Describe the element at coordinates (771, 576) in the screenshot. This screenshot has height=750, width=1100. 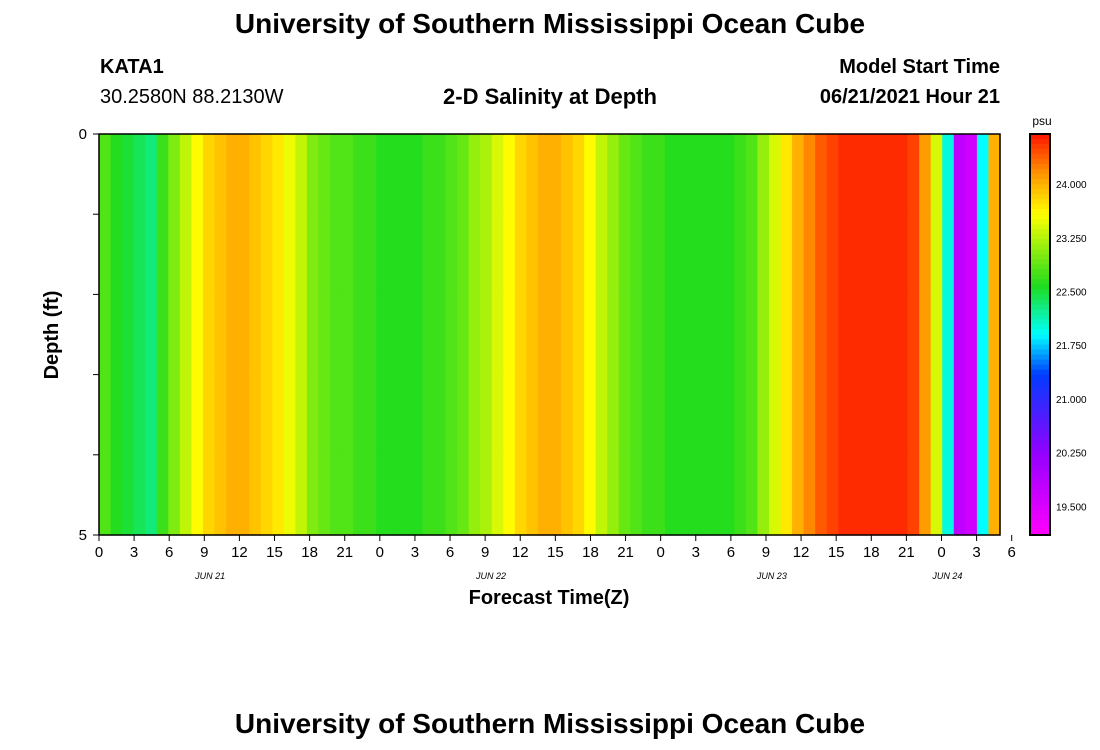
I see `date-label: JUN 23` at that location.